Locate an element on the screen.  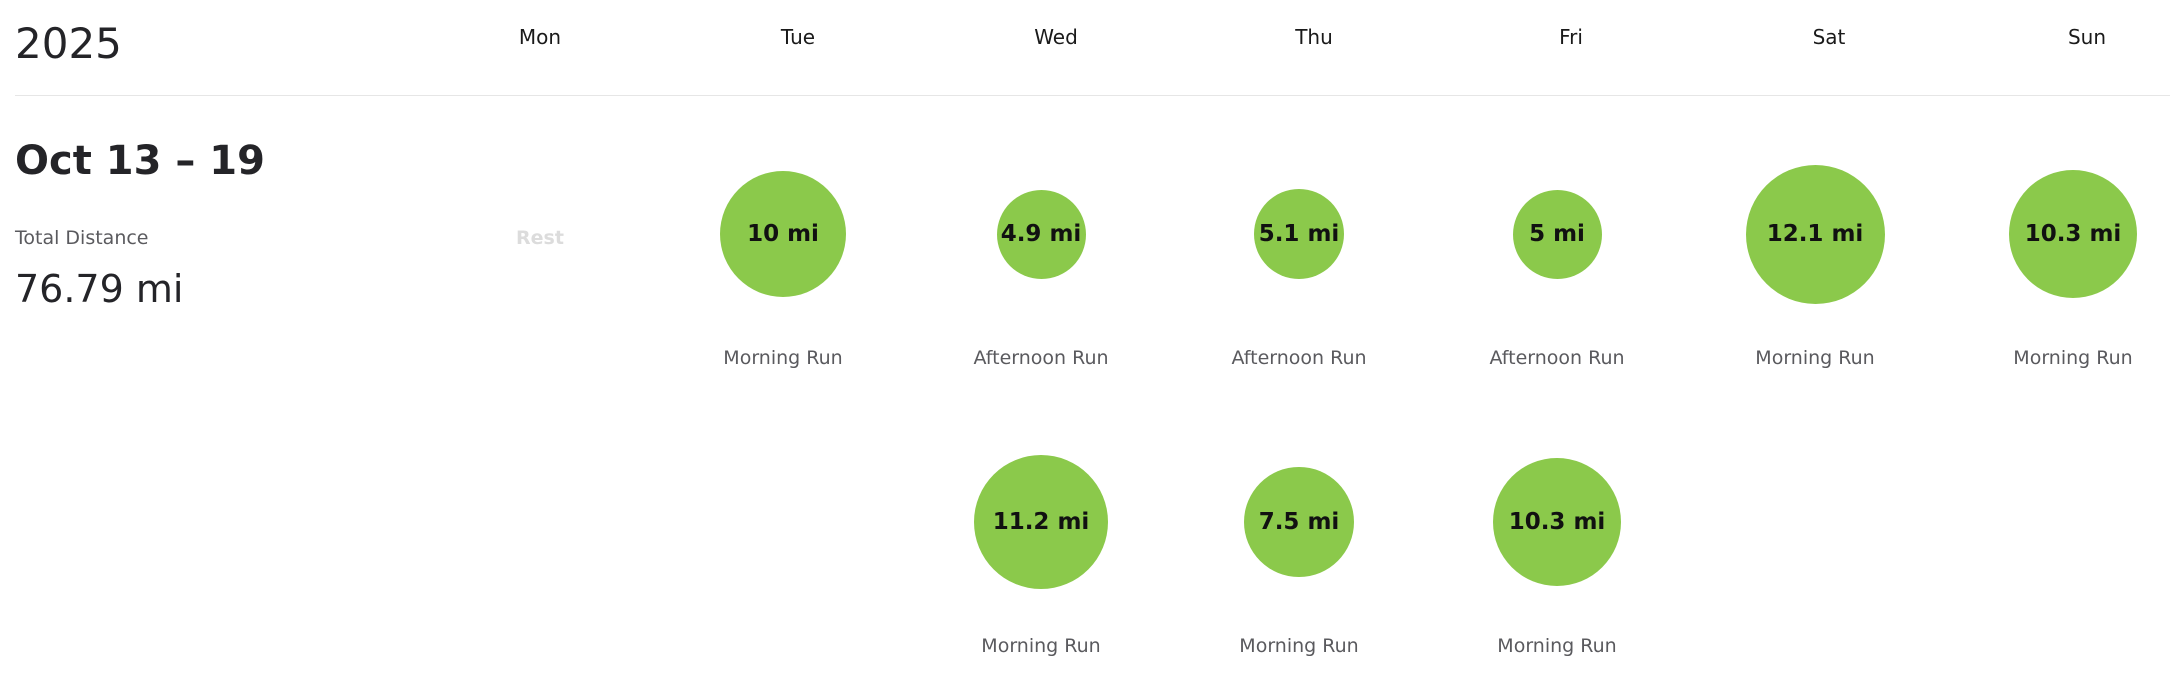
activity-wed-2: 11.2 mi Morning Run is located at coordinates (1041, 552).